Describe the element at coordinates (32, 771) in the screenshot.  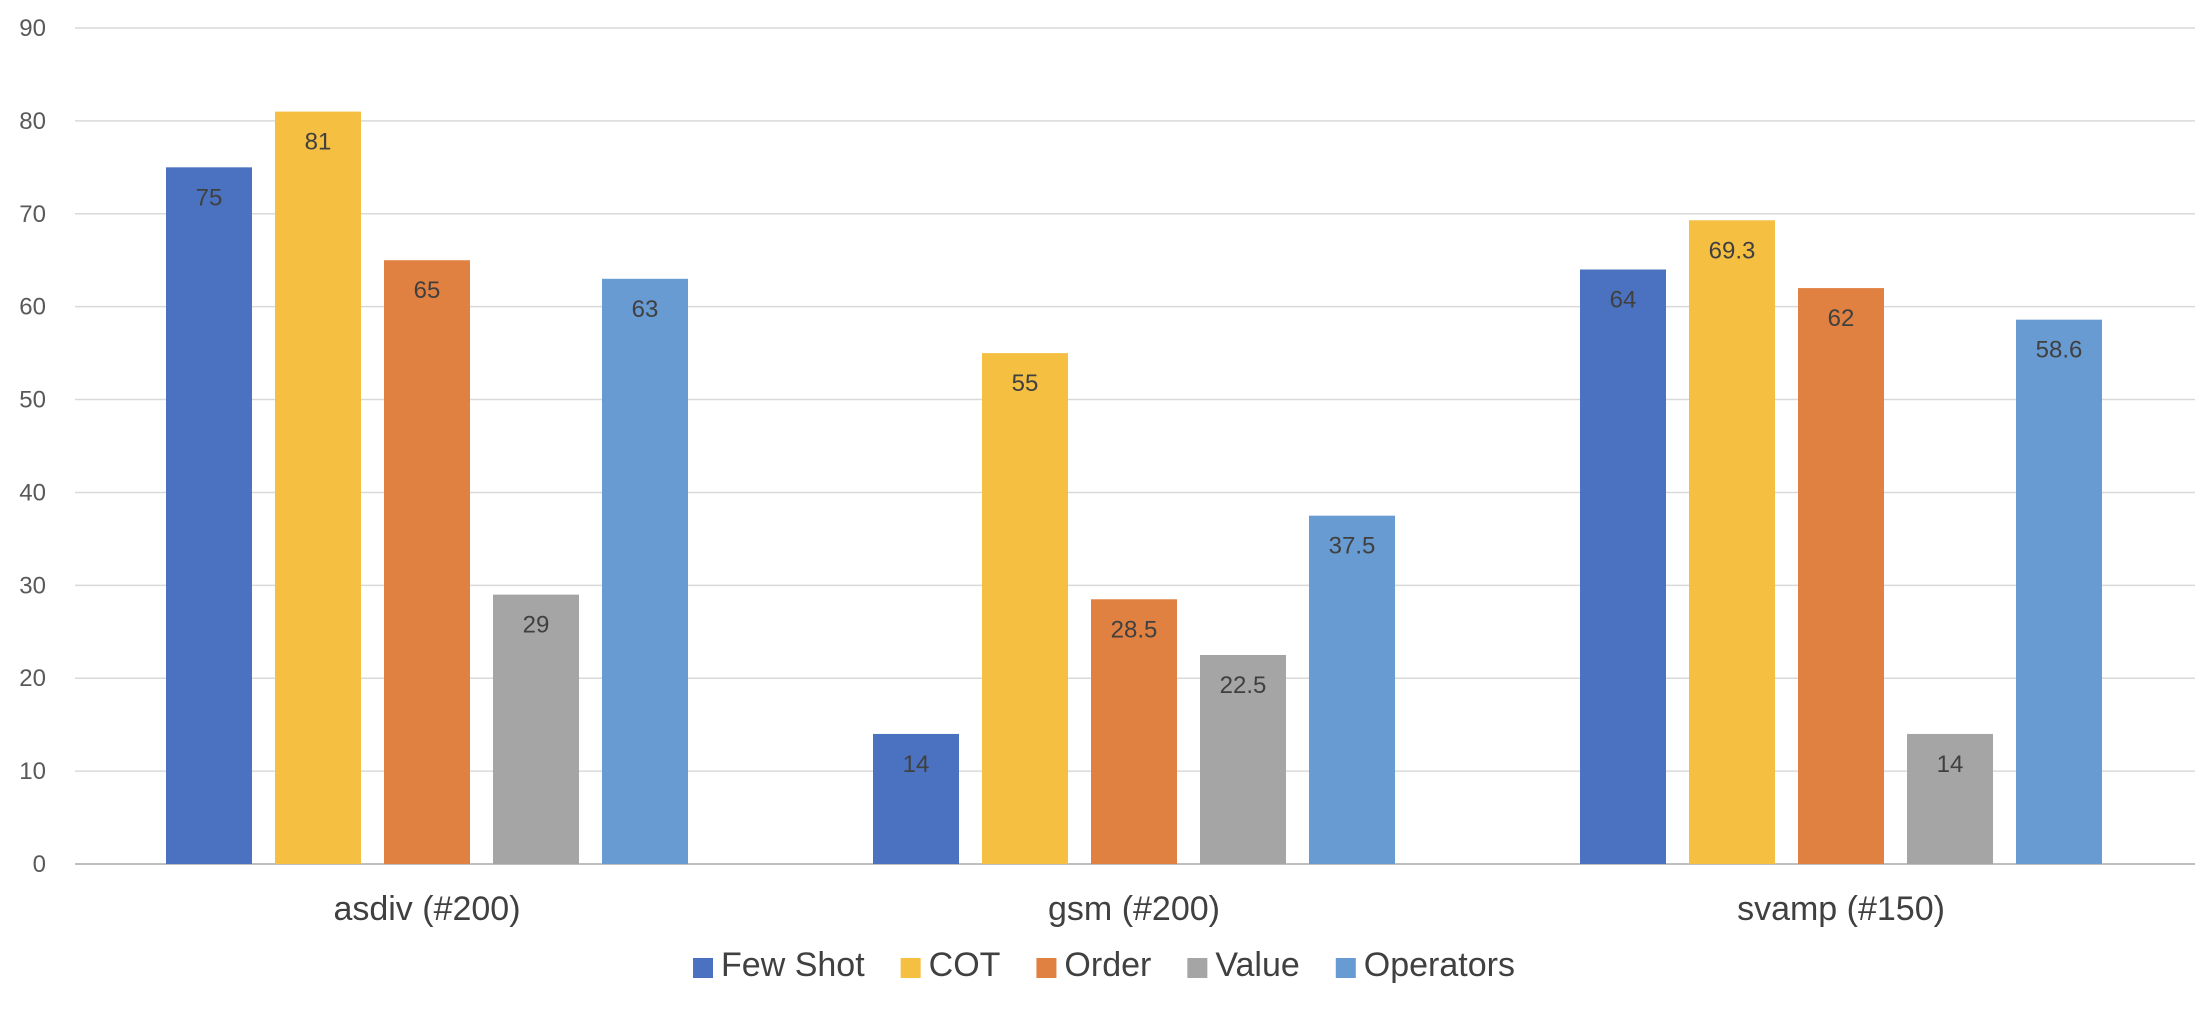
I see `y-tick-label-10: 10` at that location.